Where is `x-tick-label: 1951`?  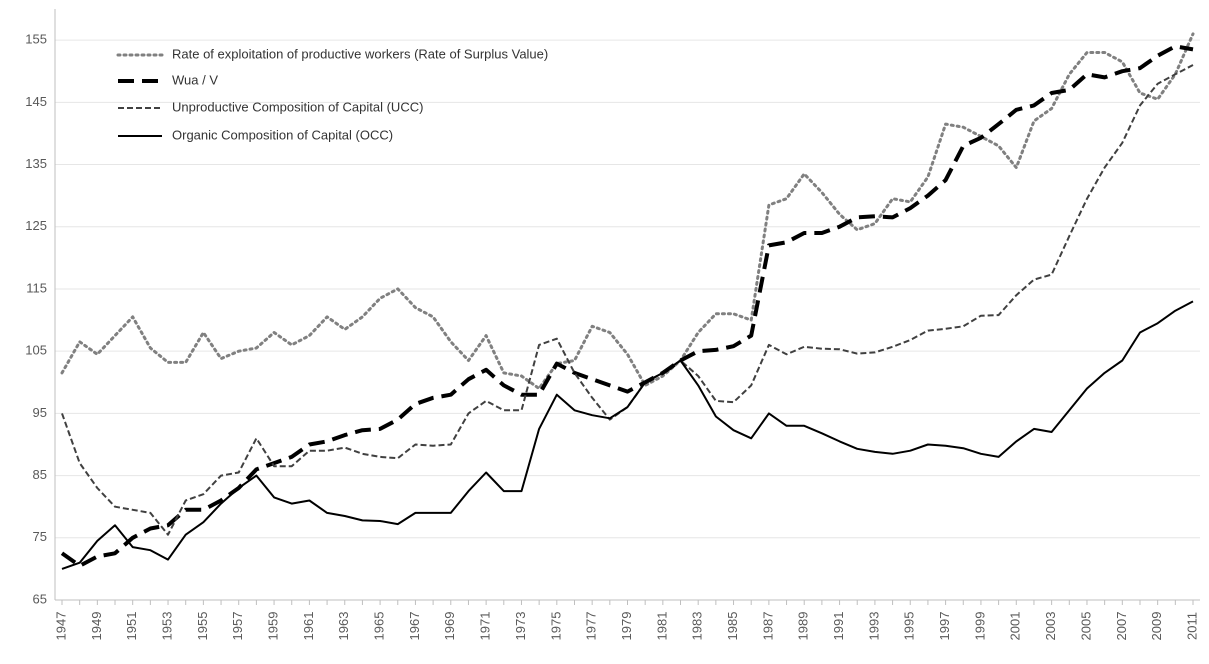
x-tick-label: 1951 is located at coordinates (131, 626).